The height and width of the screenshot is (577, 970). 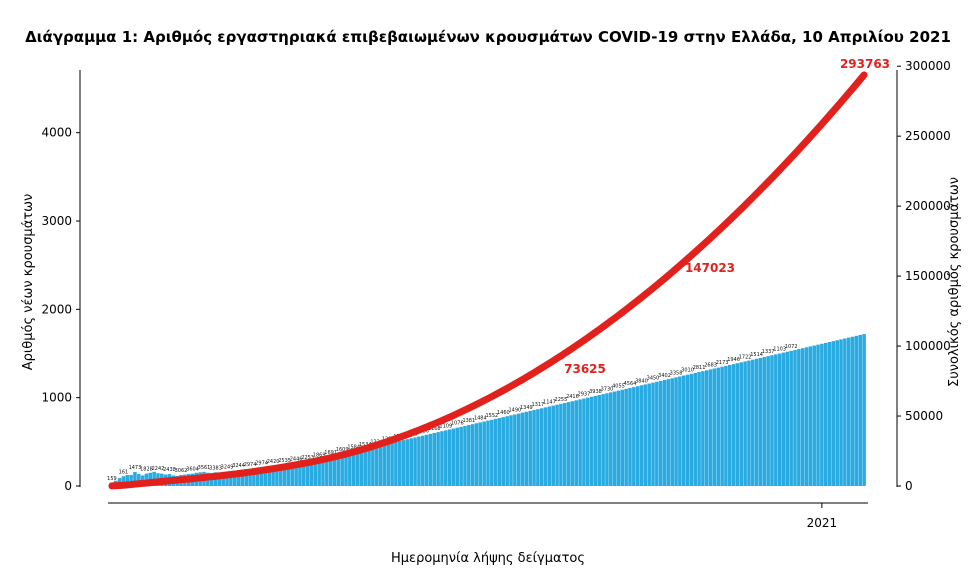 What do you see at coordinates (146, 470) in the screenshot?
I see `bar-label: 1828` at bounding box center [146, 470].